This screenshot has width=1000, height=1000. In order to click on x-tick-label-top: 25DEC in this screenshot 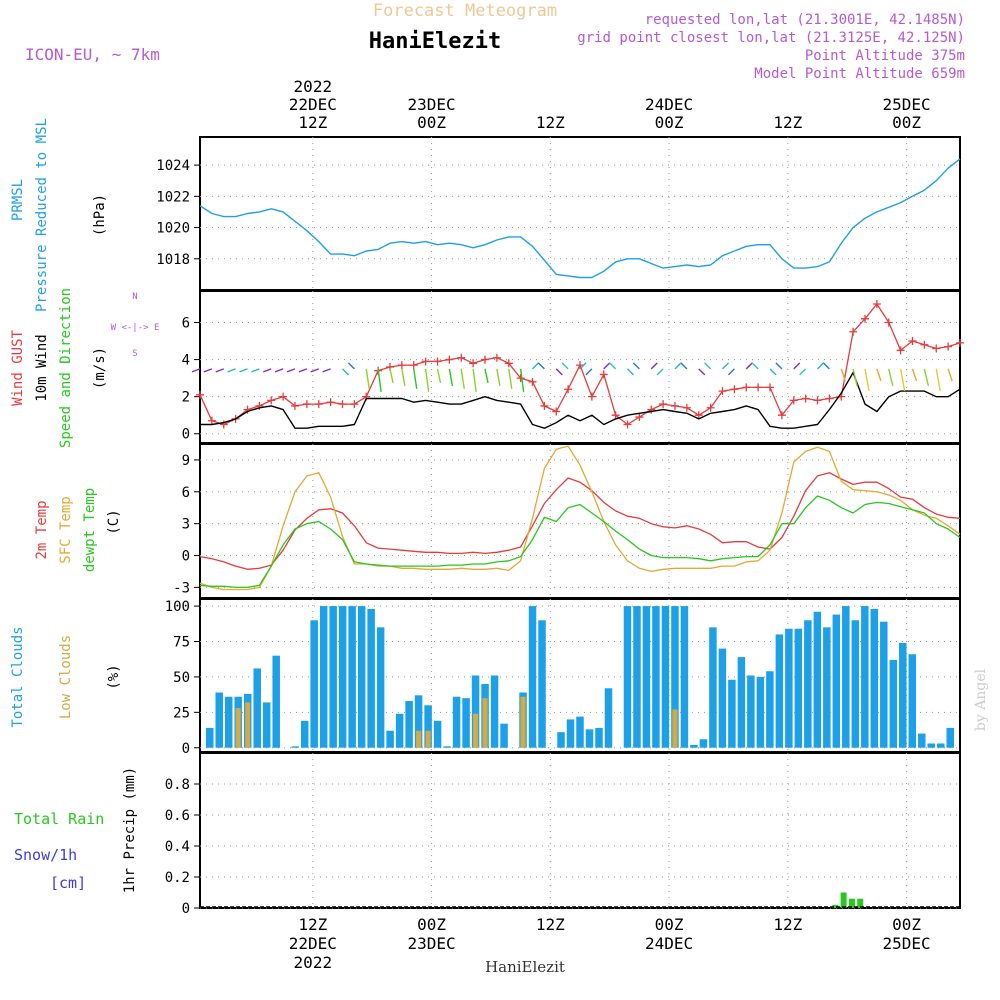, I will do `click(906, 104)`.